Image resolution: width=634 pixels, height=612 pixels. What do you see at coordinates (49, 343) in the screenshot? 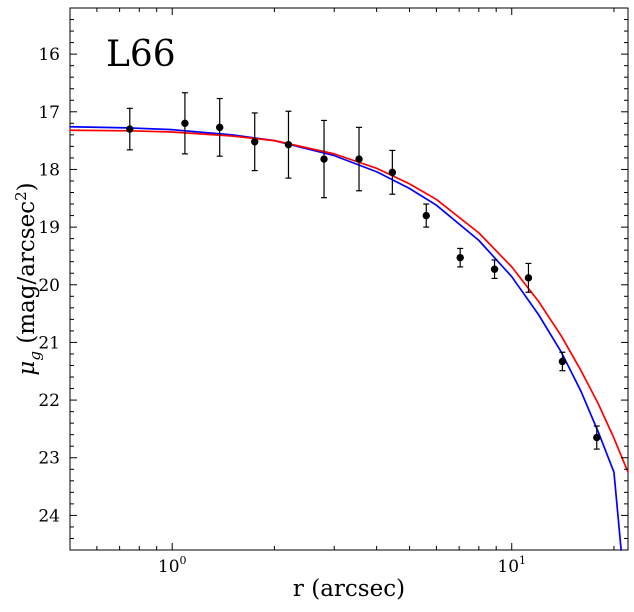
I see `y-tick-label: 21` at bounding box center [49, 343].